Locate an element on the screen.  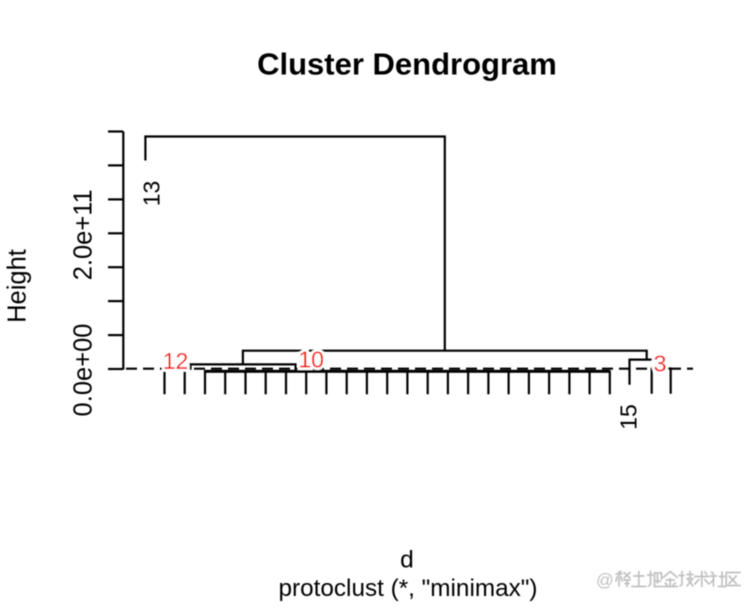
svg-text: 13 is located at coordinates (152, 194).